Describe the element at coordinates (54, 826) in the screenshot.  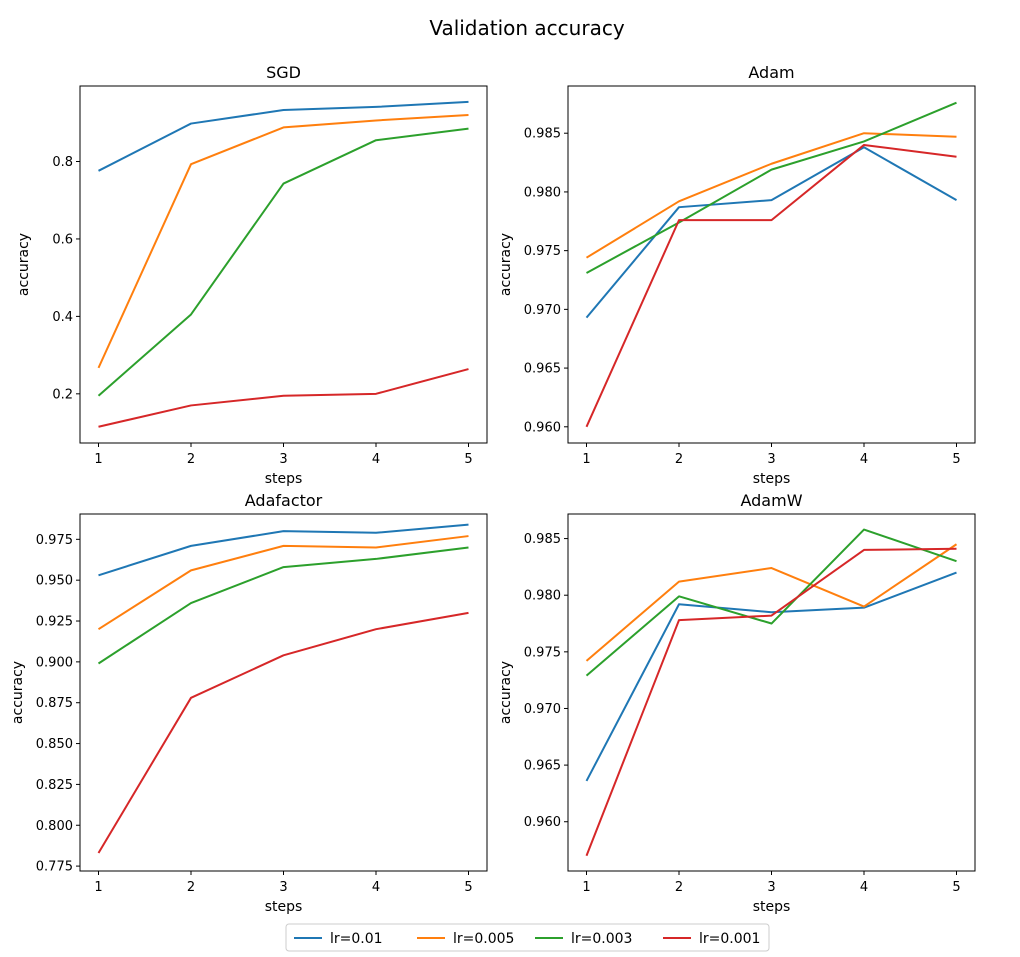
I see `y-tick-label: 0.800` at that location.